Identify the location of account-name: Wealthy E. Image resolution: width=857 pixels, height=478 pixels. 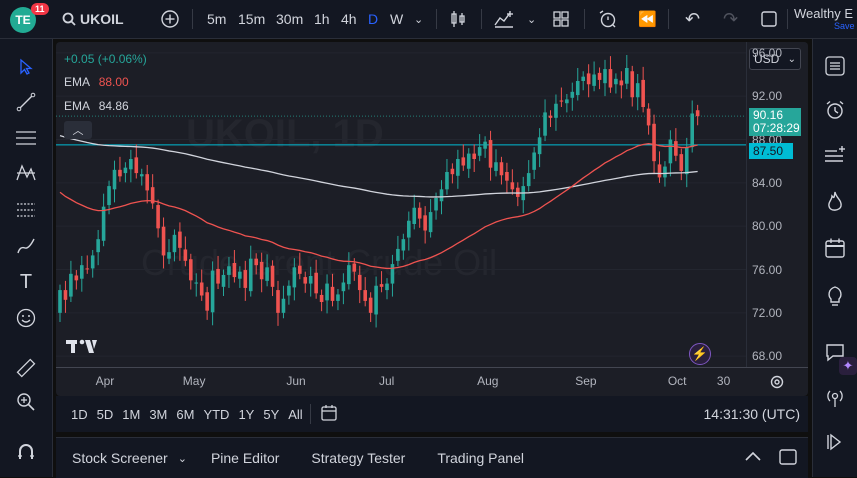
(824, 13).